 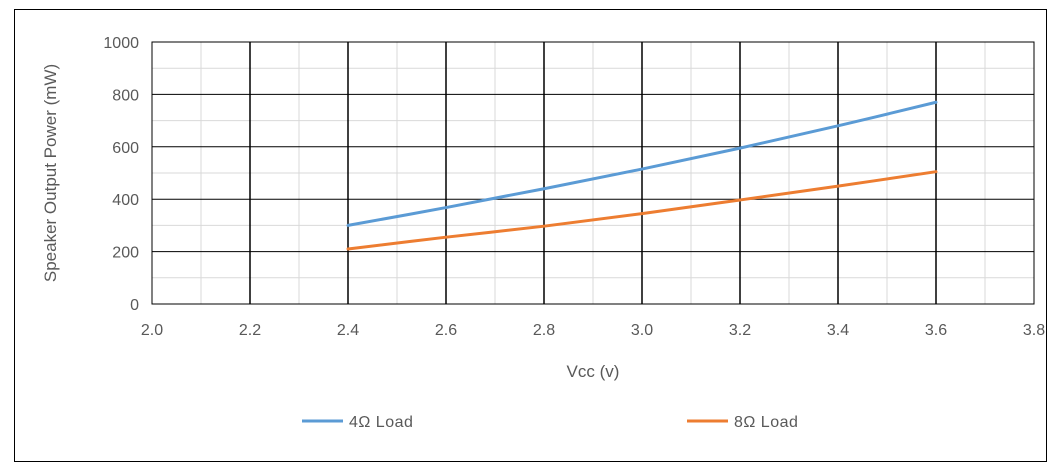 I want to click on legend-label-4ohm: 4Ω Load, so click(x=381, y=422).